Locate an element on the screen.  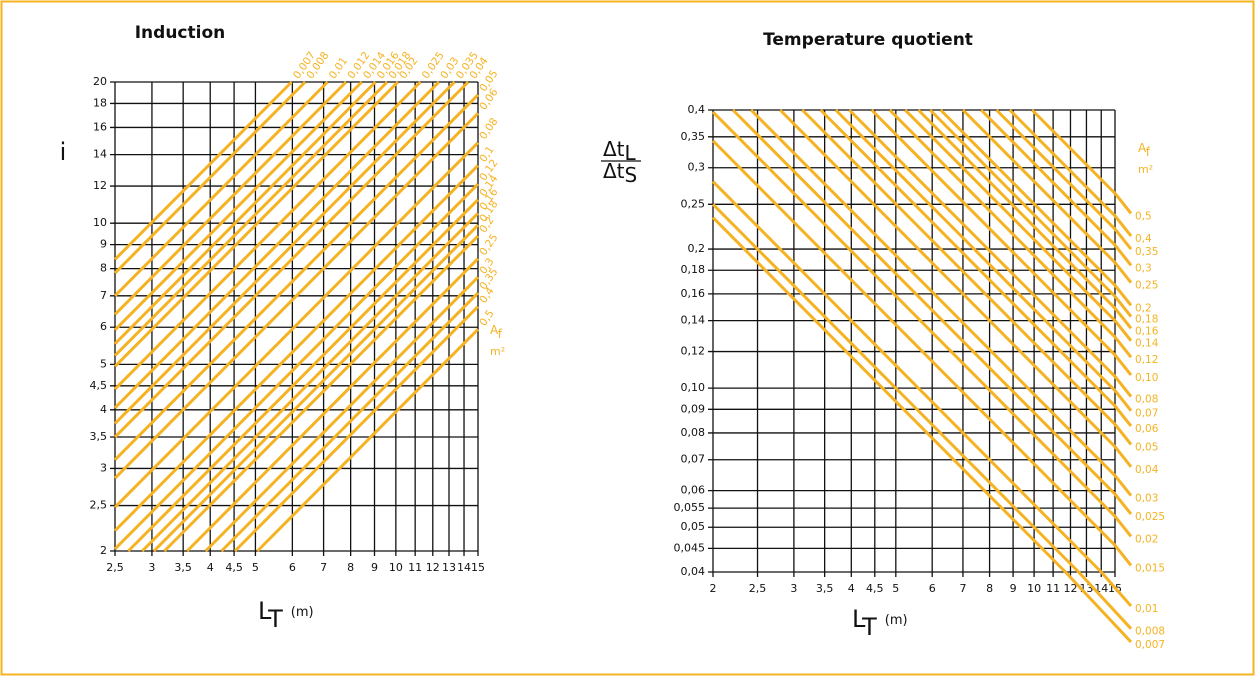
x-axis-label-sub: T is located at coordinates (869, 627).